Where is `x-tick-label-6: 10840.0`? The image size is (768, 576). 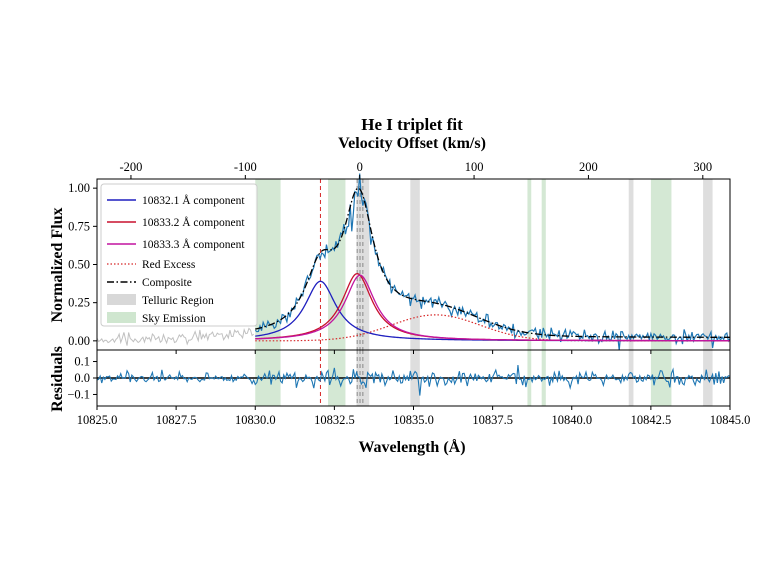 x-tick-label-6: 10840.0 is located at coordinates (571, 420).